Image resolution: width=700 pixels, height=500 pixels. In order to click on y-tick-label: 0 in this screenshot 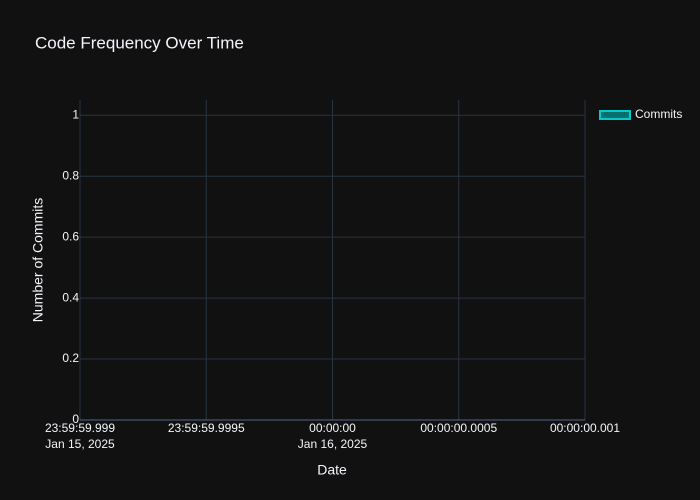, I will do `click(75, 419)`.